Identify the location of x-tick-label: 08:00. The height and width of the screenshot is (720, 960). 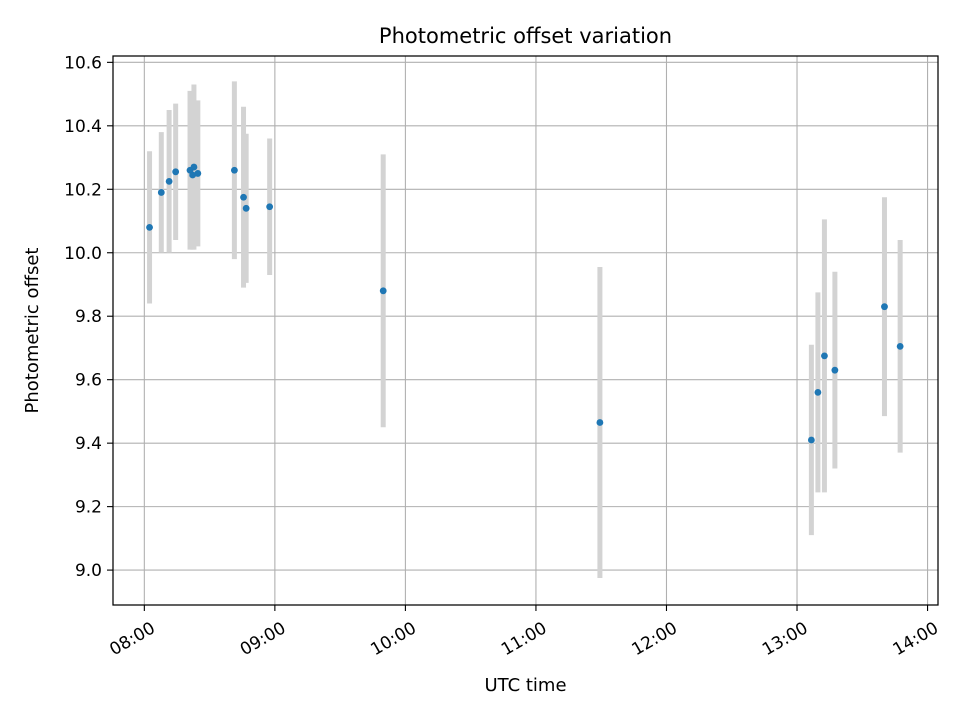
(132, 639).